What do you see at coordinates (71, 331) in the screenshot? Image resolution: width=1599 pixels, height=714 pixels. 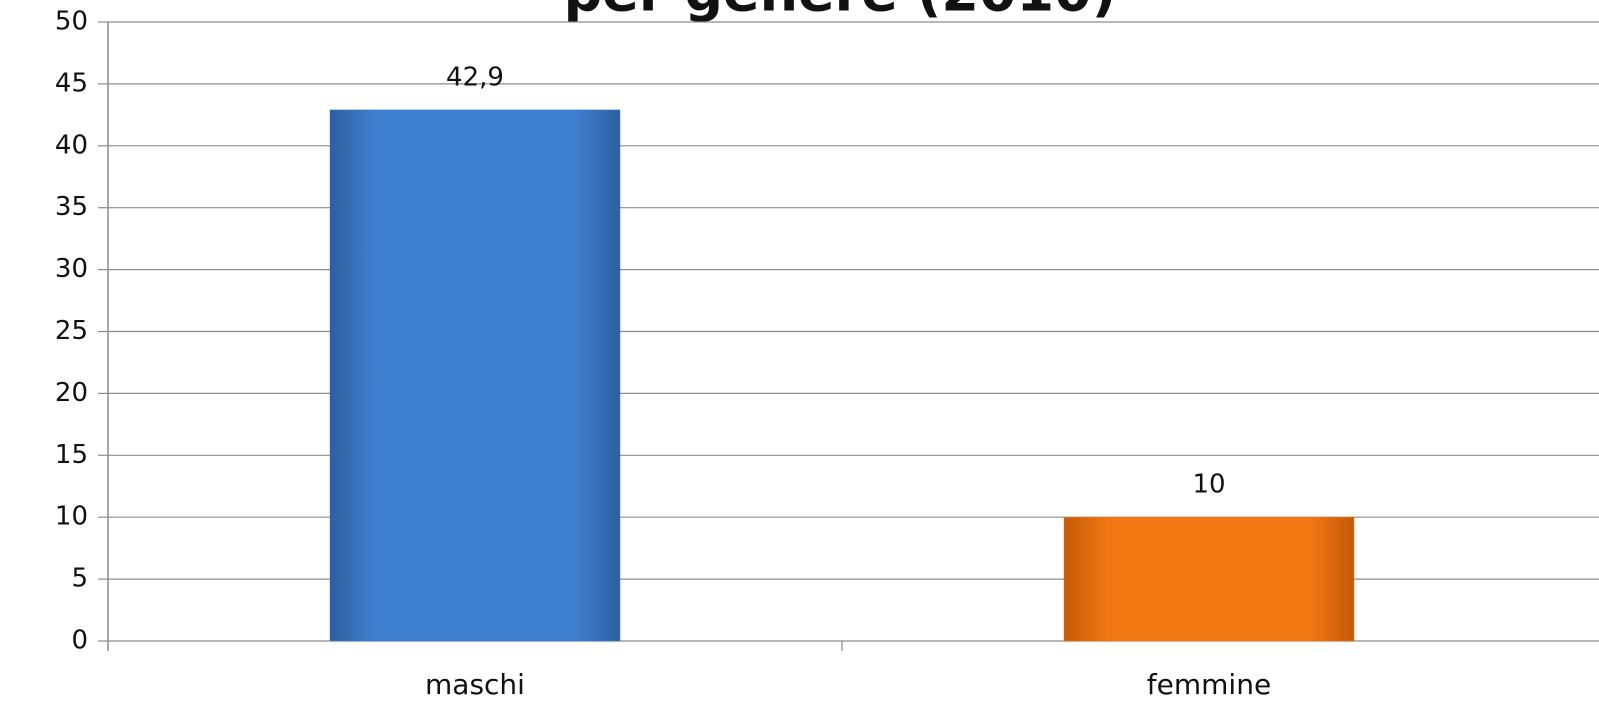 I see `y-tick-label: 25` at bounding box center [71, 331].